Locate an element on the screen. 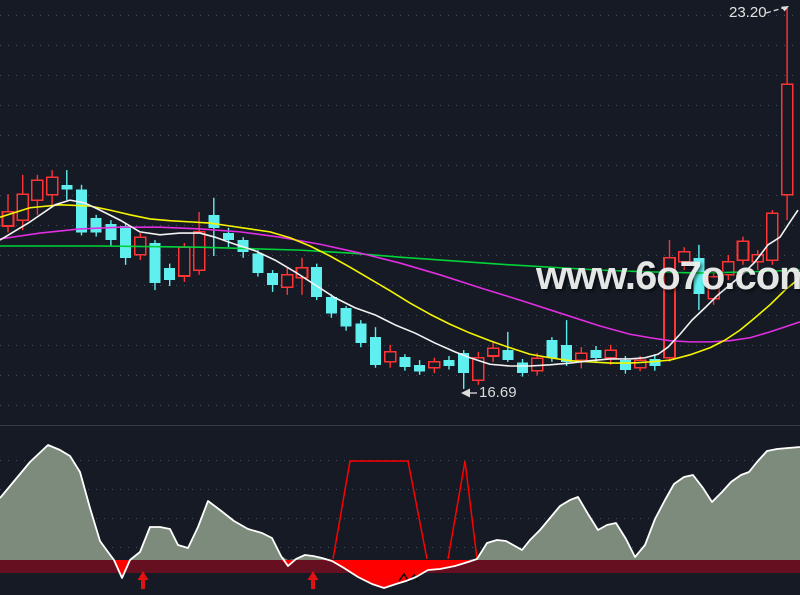 The width and height of the screenshot is (800, 595). high-callout-arrow is located at coordinates (774, 10).